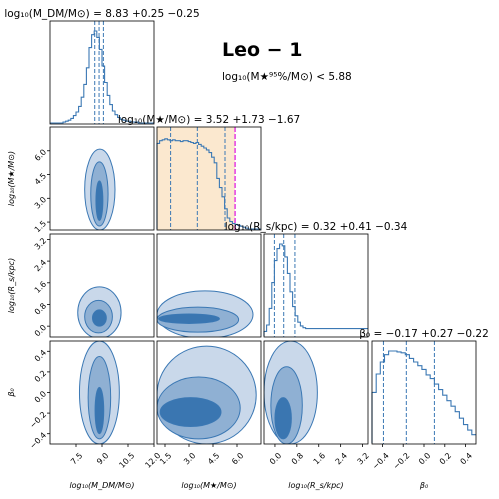 The height and width of the screenshot is (499, 499). I want to click on x-tick-label-logMstar: 1.5, so click(165, 458).